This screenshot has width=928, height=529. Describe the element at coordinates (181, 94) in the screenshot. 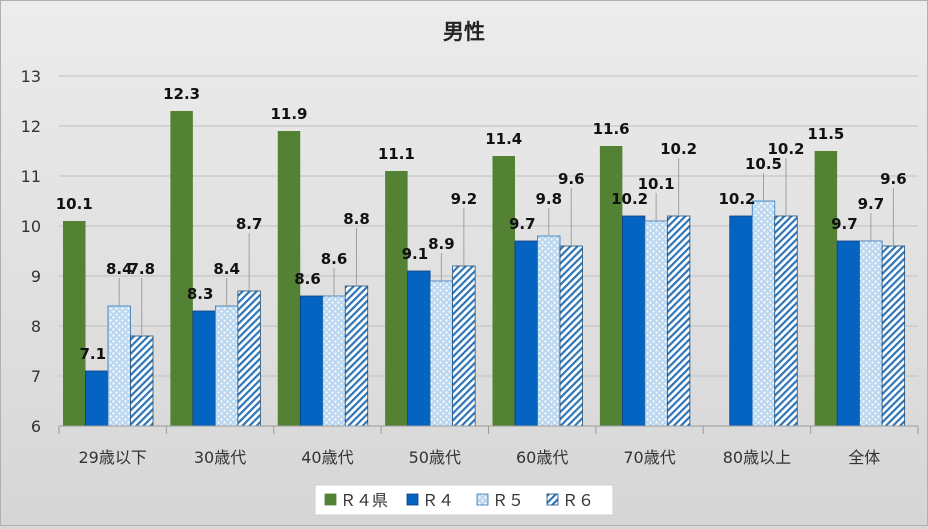

I see `data-label: 12.3` at that location.